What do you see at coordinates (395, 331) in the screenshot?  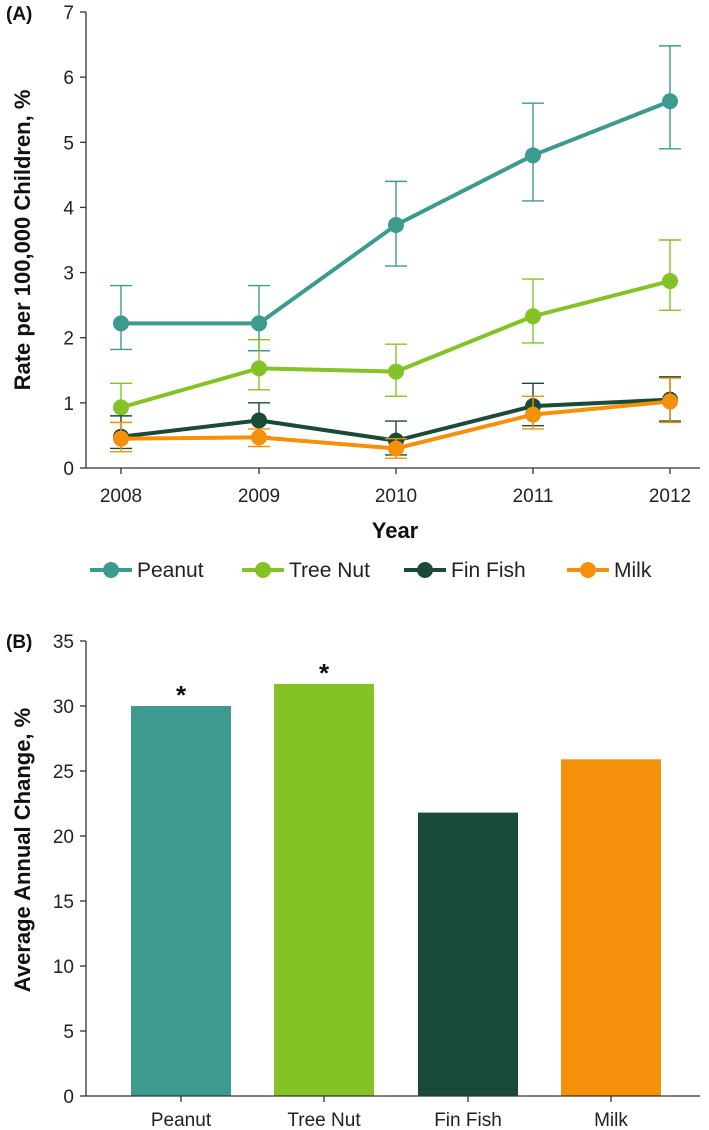 I see `series-tree-nut` at bounding box center [395, 331].